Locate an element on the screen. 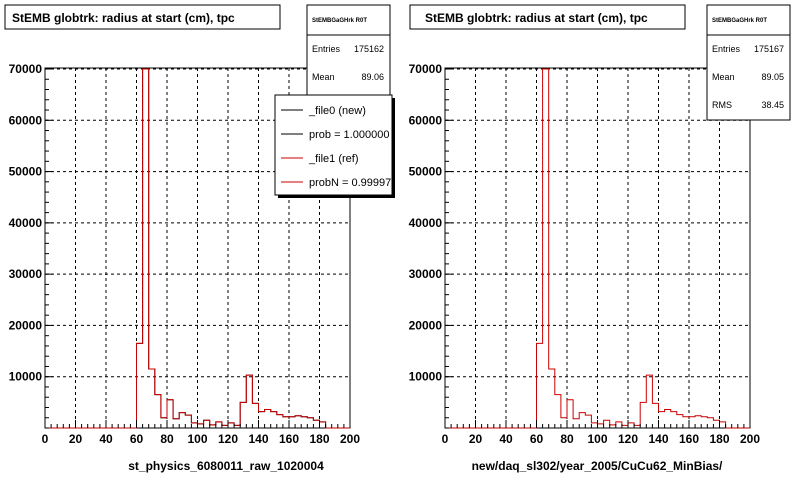 The height and width of the screenshot is (480, 800). chart-title-left: StEMB globtrk: radius at start (cm), tpc is located at coordinates (123, 18).